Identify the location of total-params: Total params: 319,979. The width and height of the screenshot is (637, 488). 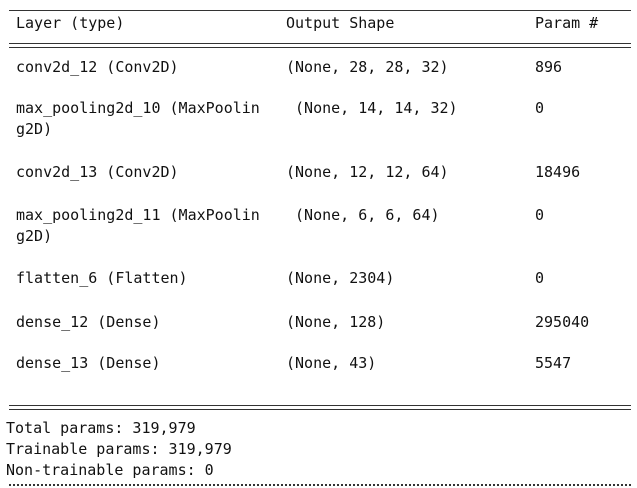
(101, 428).